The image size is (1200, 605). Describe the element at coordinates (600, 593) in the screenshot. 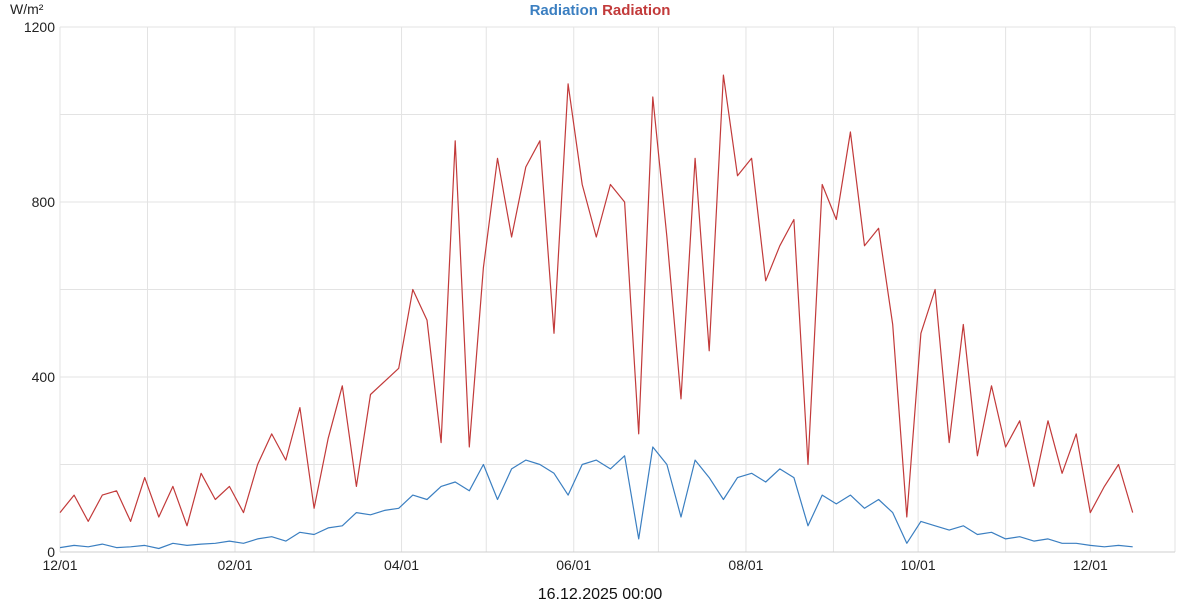

I see `x-axis-label: 16.12.2025 00:00` at that location.